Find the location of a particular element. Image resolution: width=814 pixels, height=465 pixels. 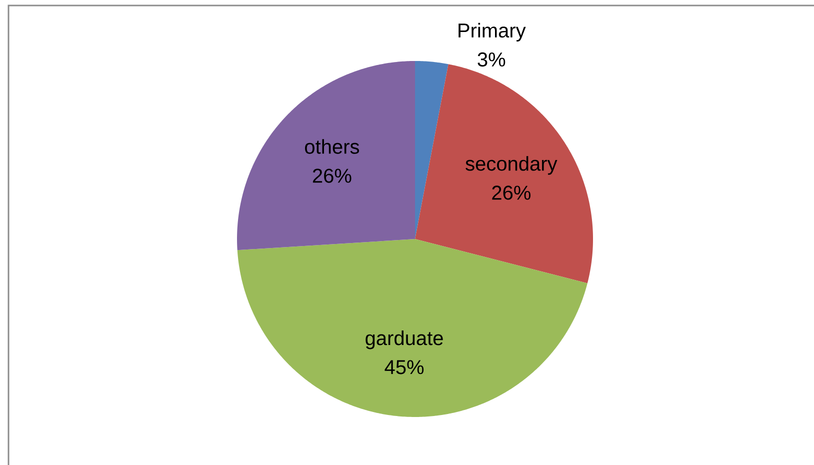

slice-label: garduate is located at coordinates (404, 340).